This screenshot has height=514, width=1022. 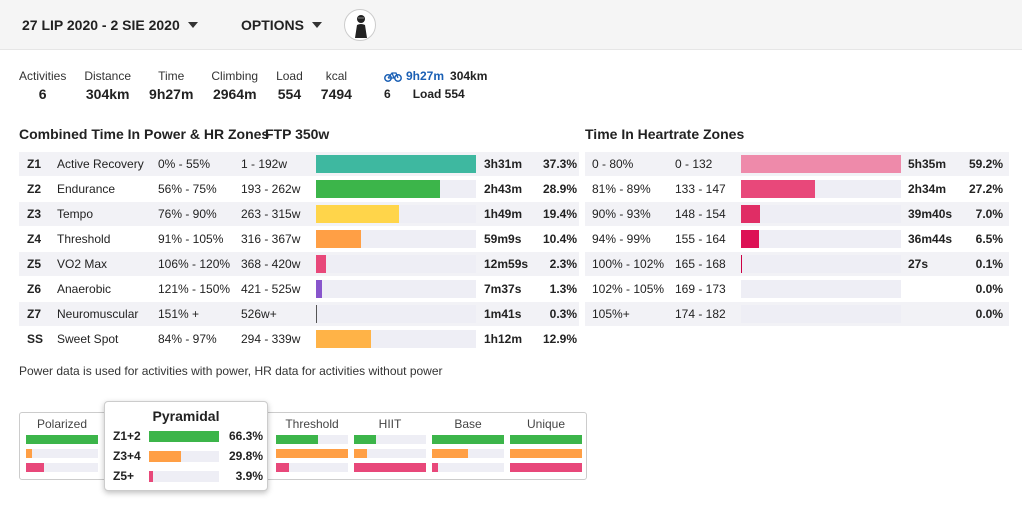 What do you see at coordinates (797, 264) in the screenshot?
I see `hr-zone-row: 100% - 102% 165 - 168 27s 0.1%` at bounding box center [797, 264].